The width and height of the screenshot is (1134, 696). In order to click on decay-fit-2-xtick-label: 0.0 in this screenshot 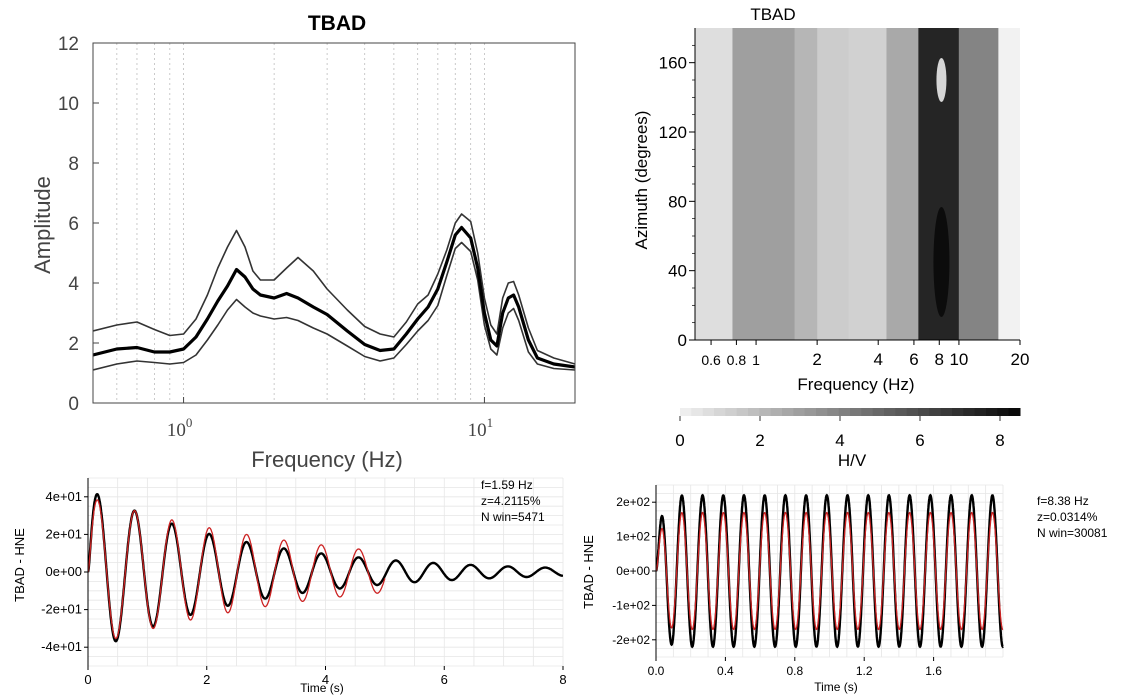, I will do `click(656, 671)`.